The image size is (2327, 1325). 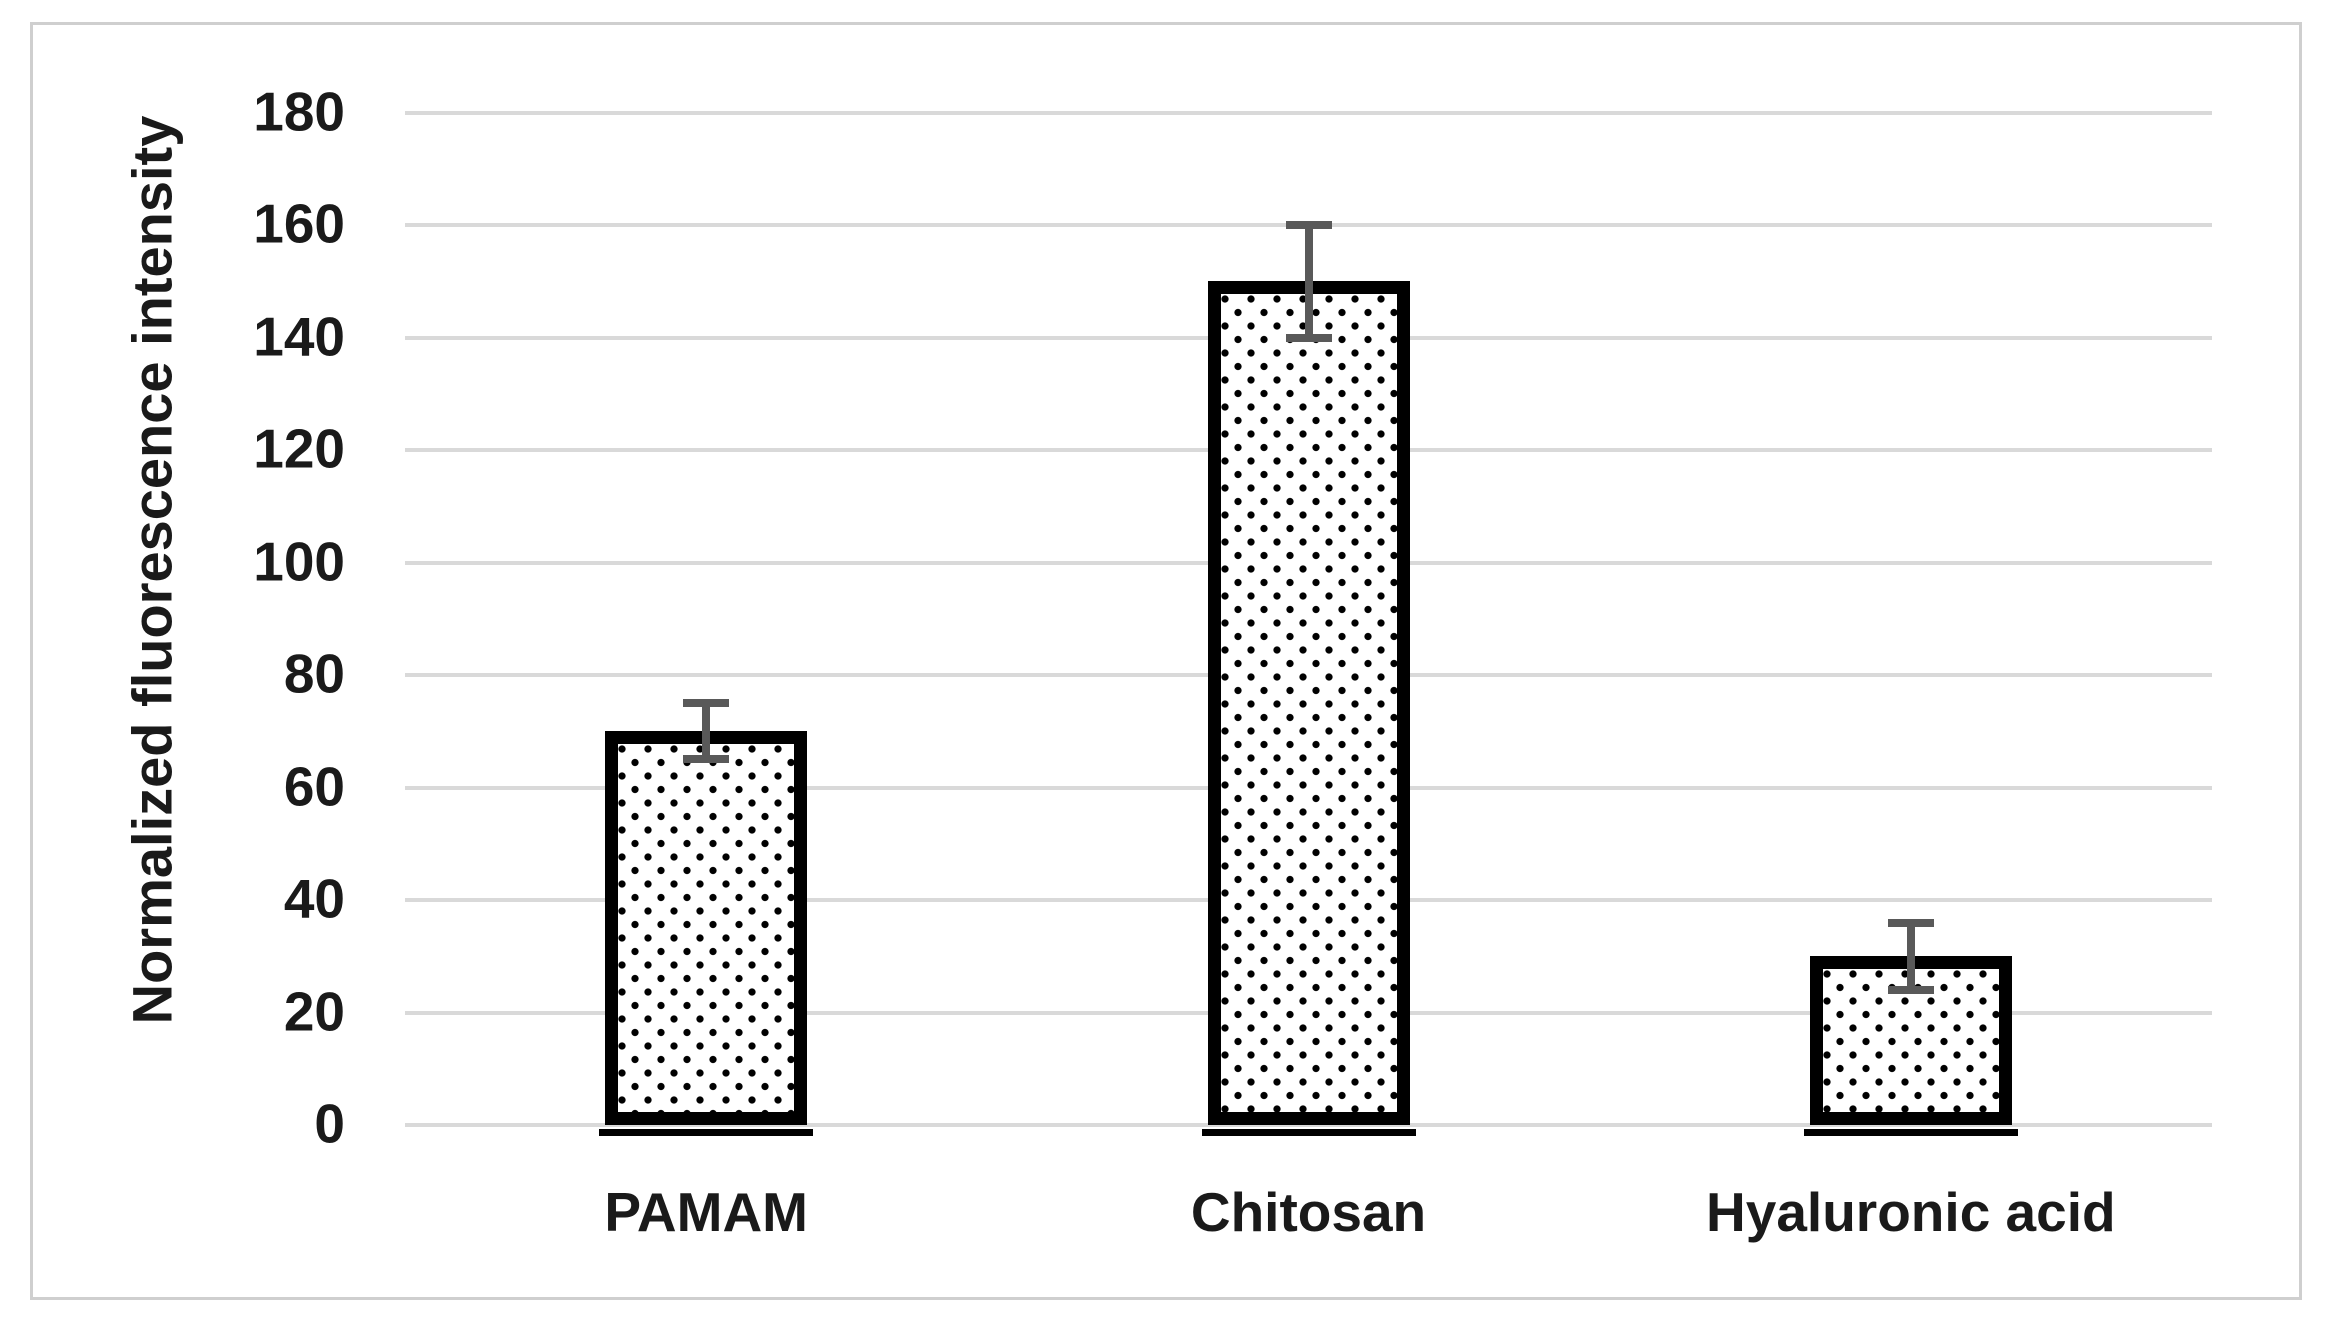 I want to click on y-tick-label-140: 140, so click(x=299, y=336).